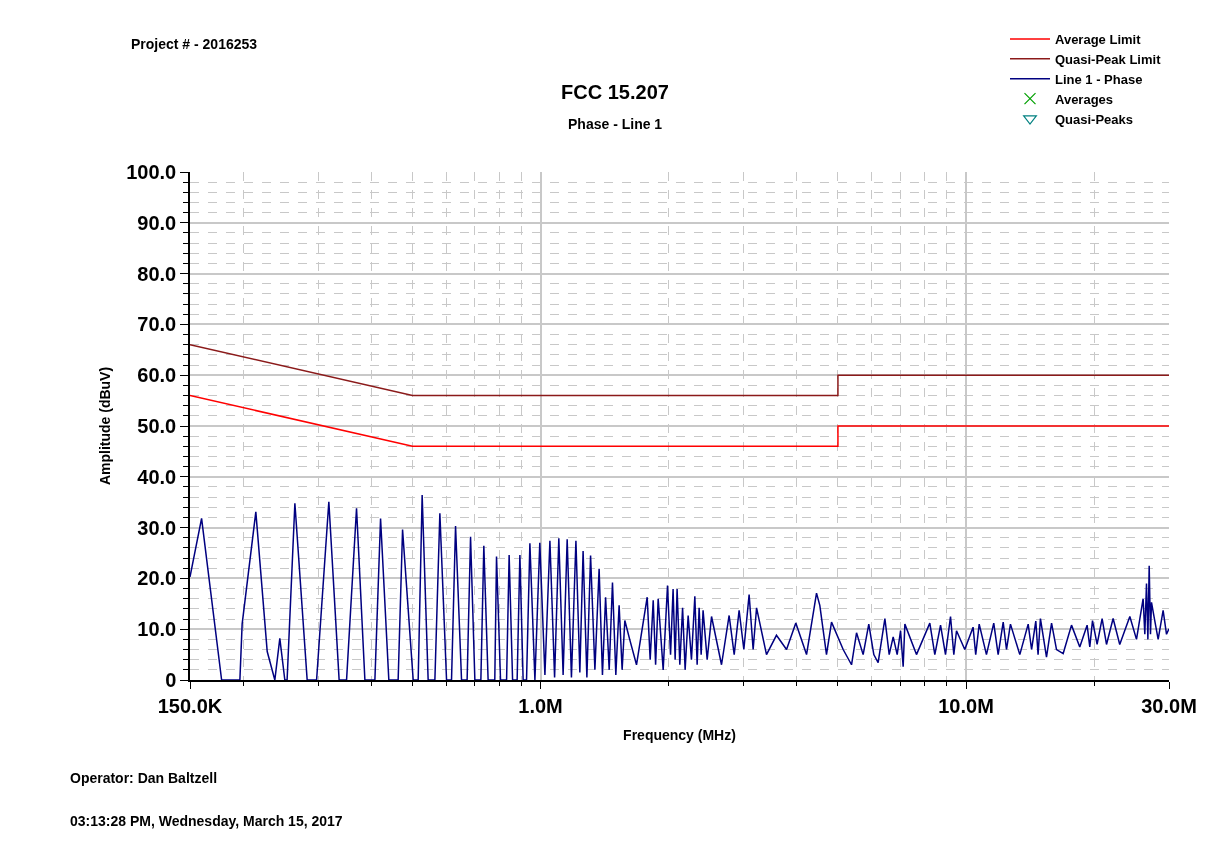 The width and height of the screenshot is (1221, 843). What do you see at coordinates (966, 705) in the screenshot?
I see `x-tick-label: 10.0M` at bounding box center [966, 705].